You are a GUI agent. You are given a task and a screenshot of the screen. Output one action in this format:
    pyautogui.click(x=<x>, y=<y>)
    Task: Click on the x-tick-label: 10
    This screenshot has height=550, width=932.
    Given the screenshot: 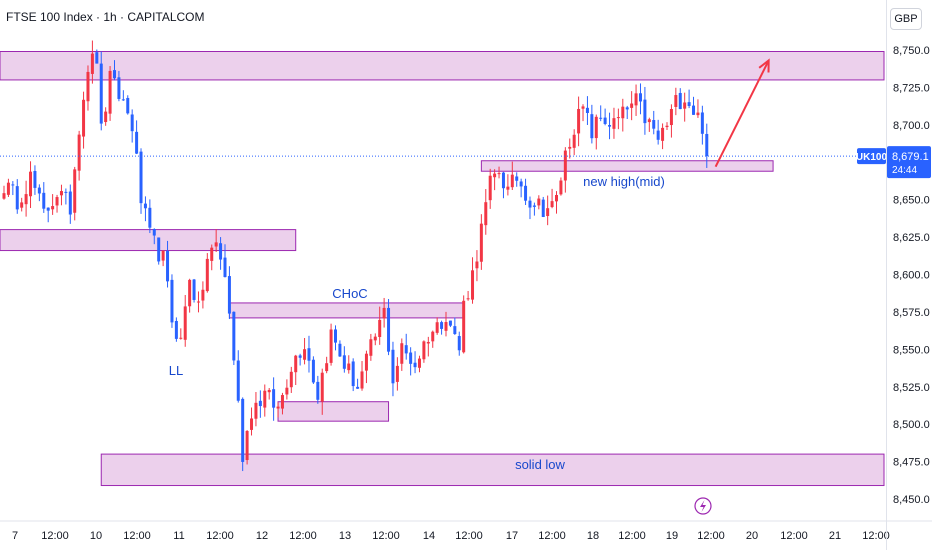 What is the action you would take?
    pyautogui.click(x=96, y=536)
    